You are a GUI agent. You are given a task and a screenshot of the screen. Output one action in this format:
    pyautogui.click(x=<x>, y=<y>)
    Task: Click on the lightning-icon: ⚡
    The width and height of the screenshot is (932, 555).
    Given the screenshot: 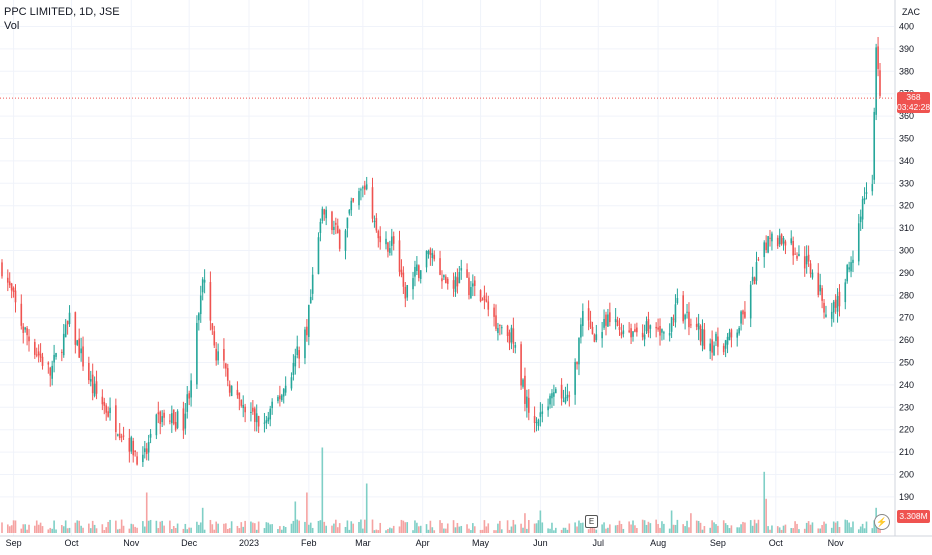 What is the action you would take?
    pyautogui.click(x=882, y=522)
    